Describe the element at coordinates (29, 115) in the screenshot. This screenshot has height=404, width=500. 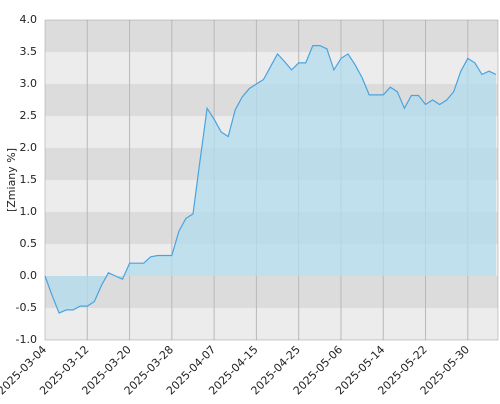
I see `y-tick-label: 2.5` at that location.